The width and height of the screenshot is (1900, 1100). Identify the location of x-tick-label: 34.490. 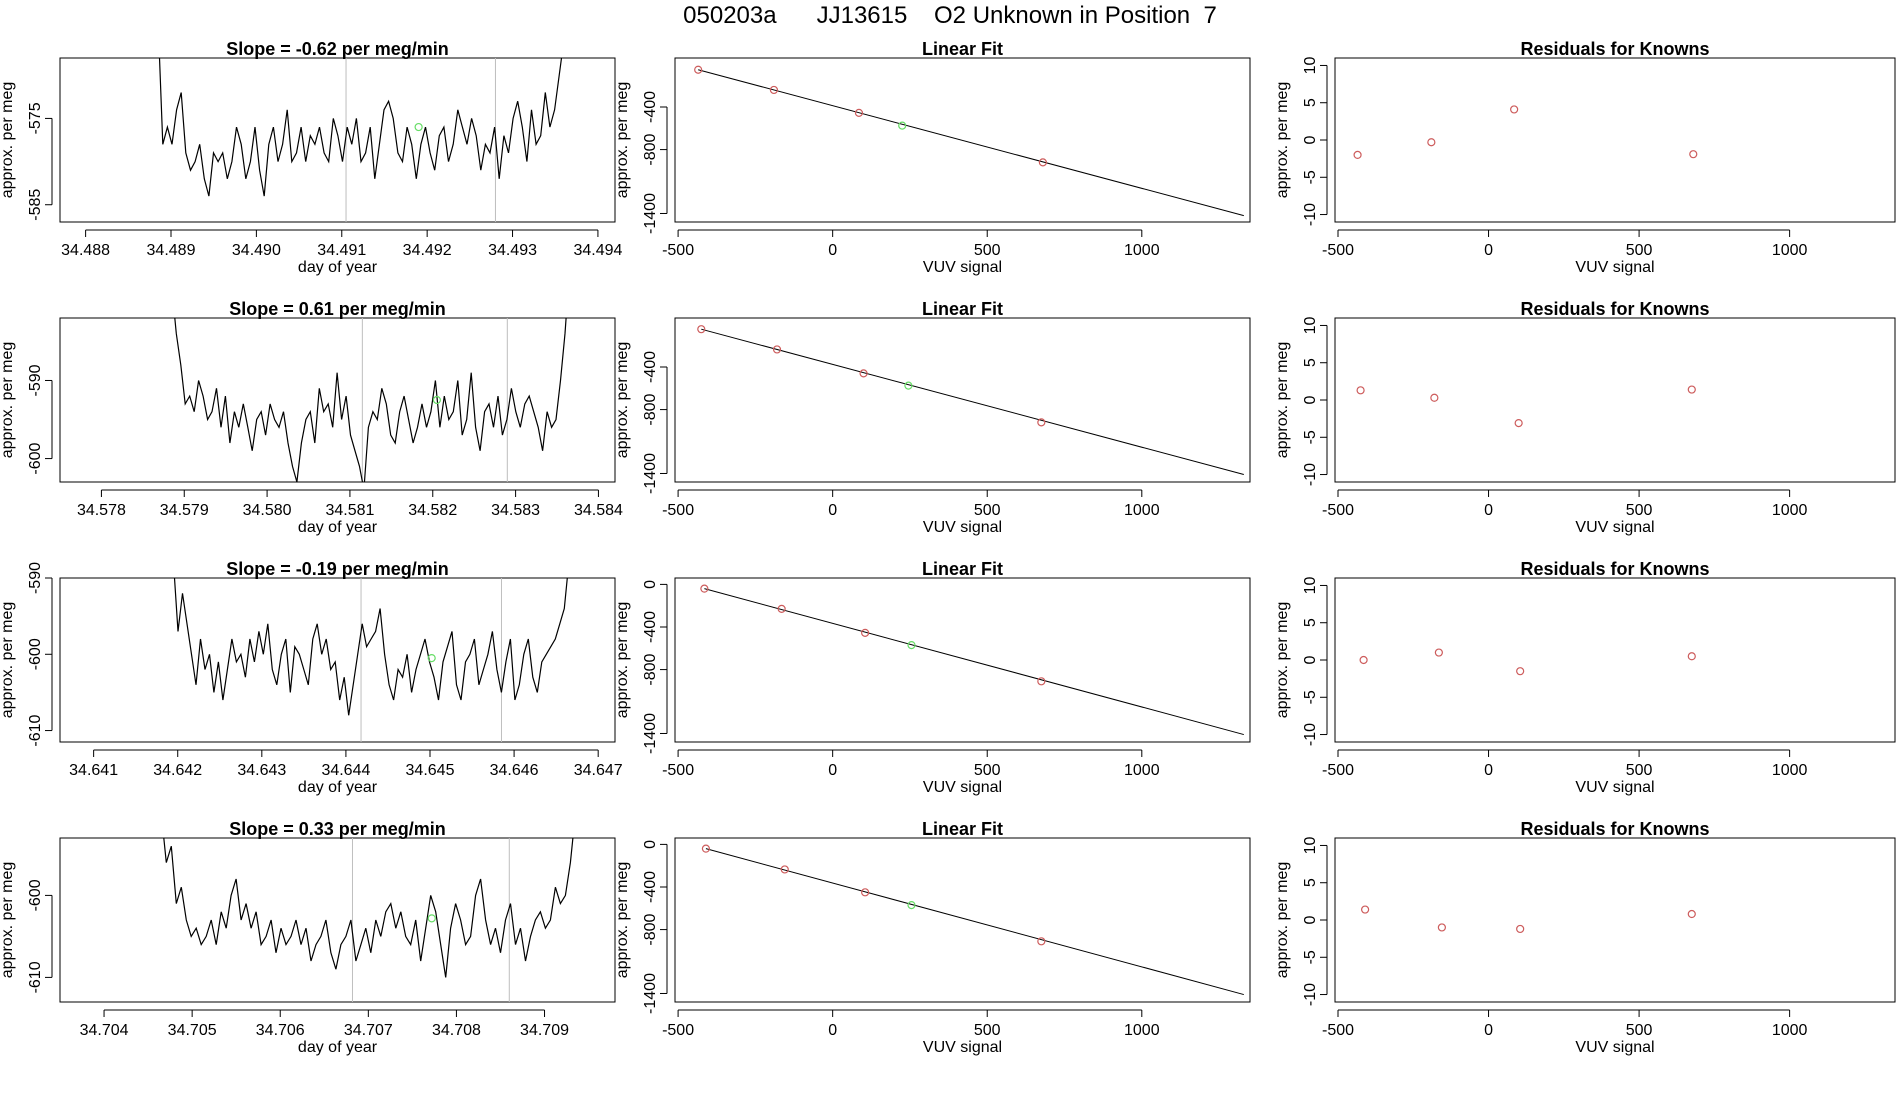
(256, 250).